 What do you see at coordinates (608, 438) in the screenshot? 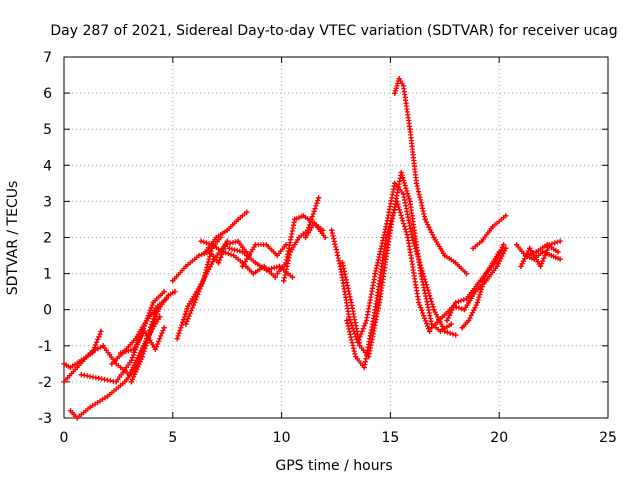
I see `x-tick-label: 25` at bounding box center [608, 438].